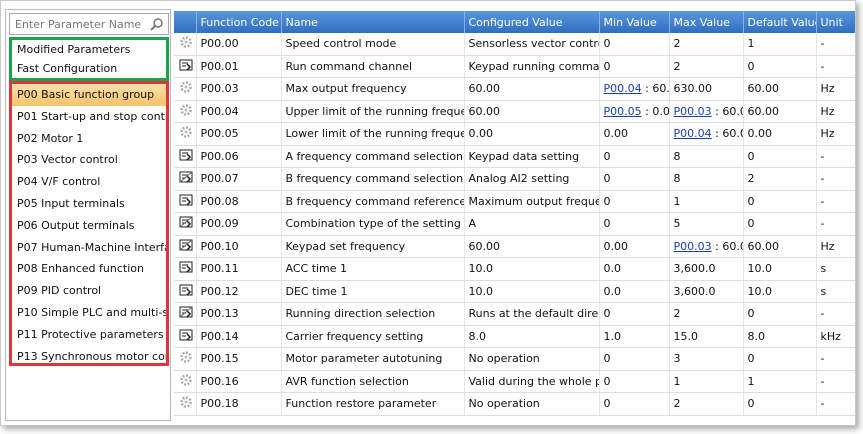 This screenshot has width=863, height=434. What do you see at coordinates (532, 336) in the screenshot?
I see `cell-configured: 8.0` at bounding box center [532, 336].